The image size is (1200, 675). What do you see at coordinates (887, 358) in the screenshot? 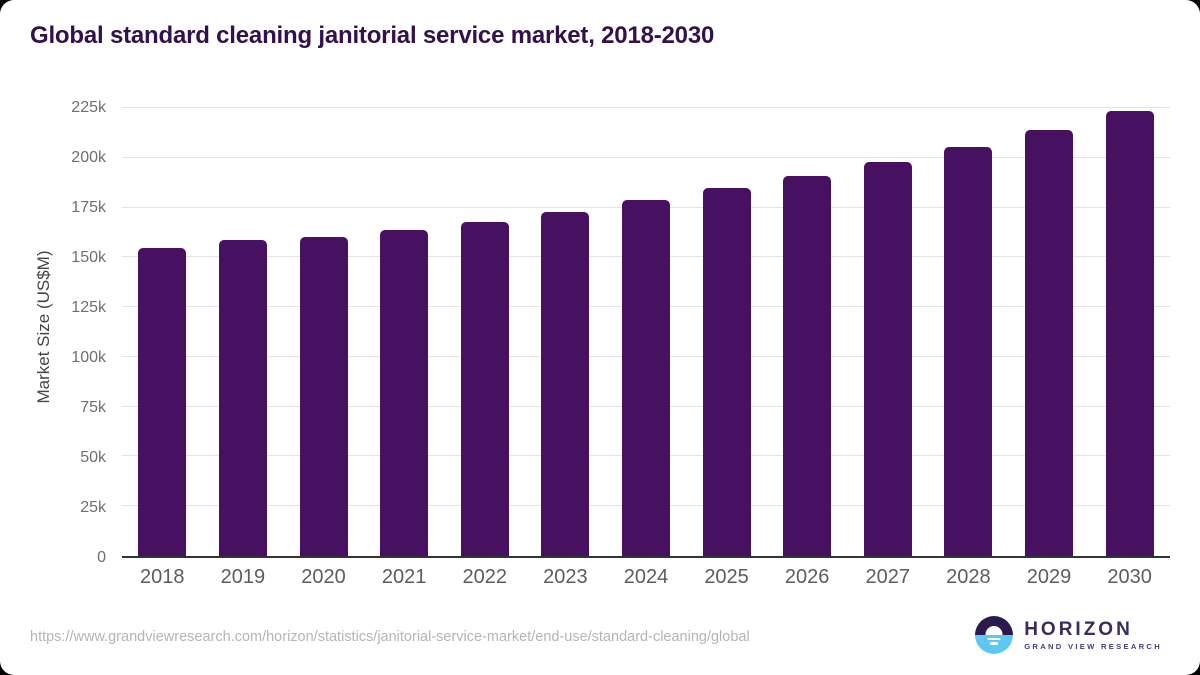
I see `bar-2027` at bounding box center [887, 358].